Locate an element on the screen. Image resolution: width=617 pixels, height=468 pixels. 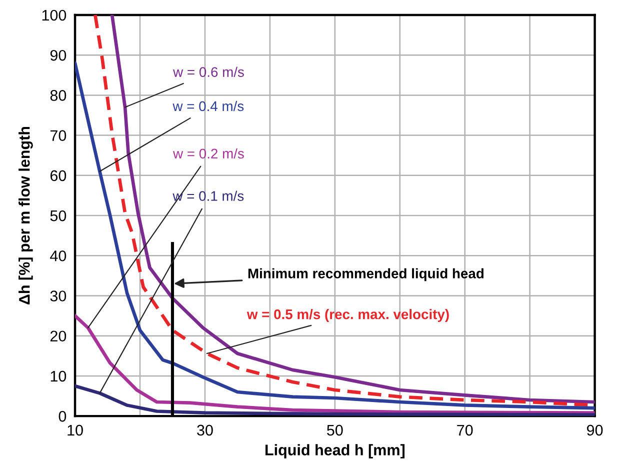
x-tick-label: 30 is located at coordinates (205, 430).